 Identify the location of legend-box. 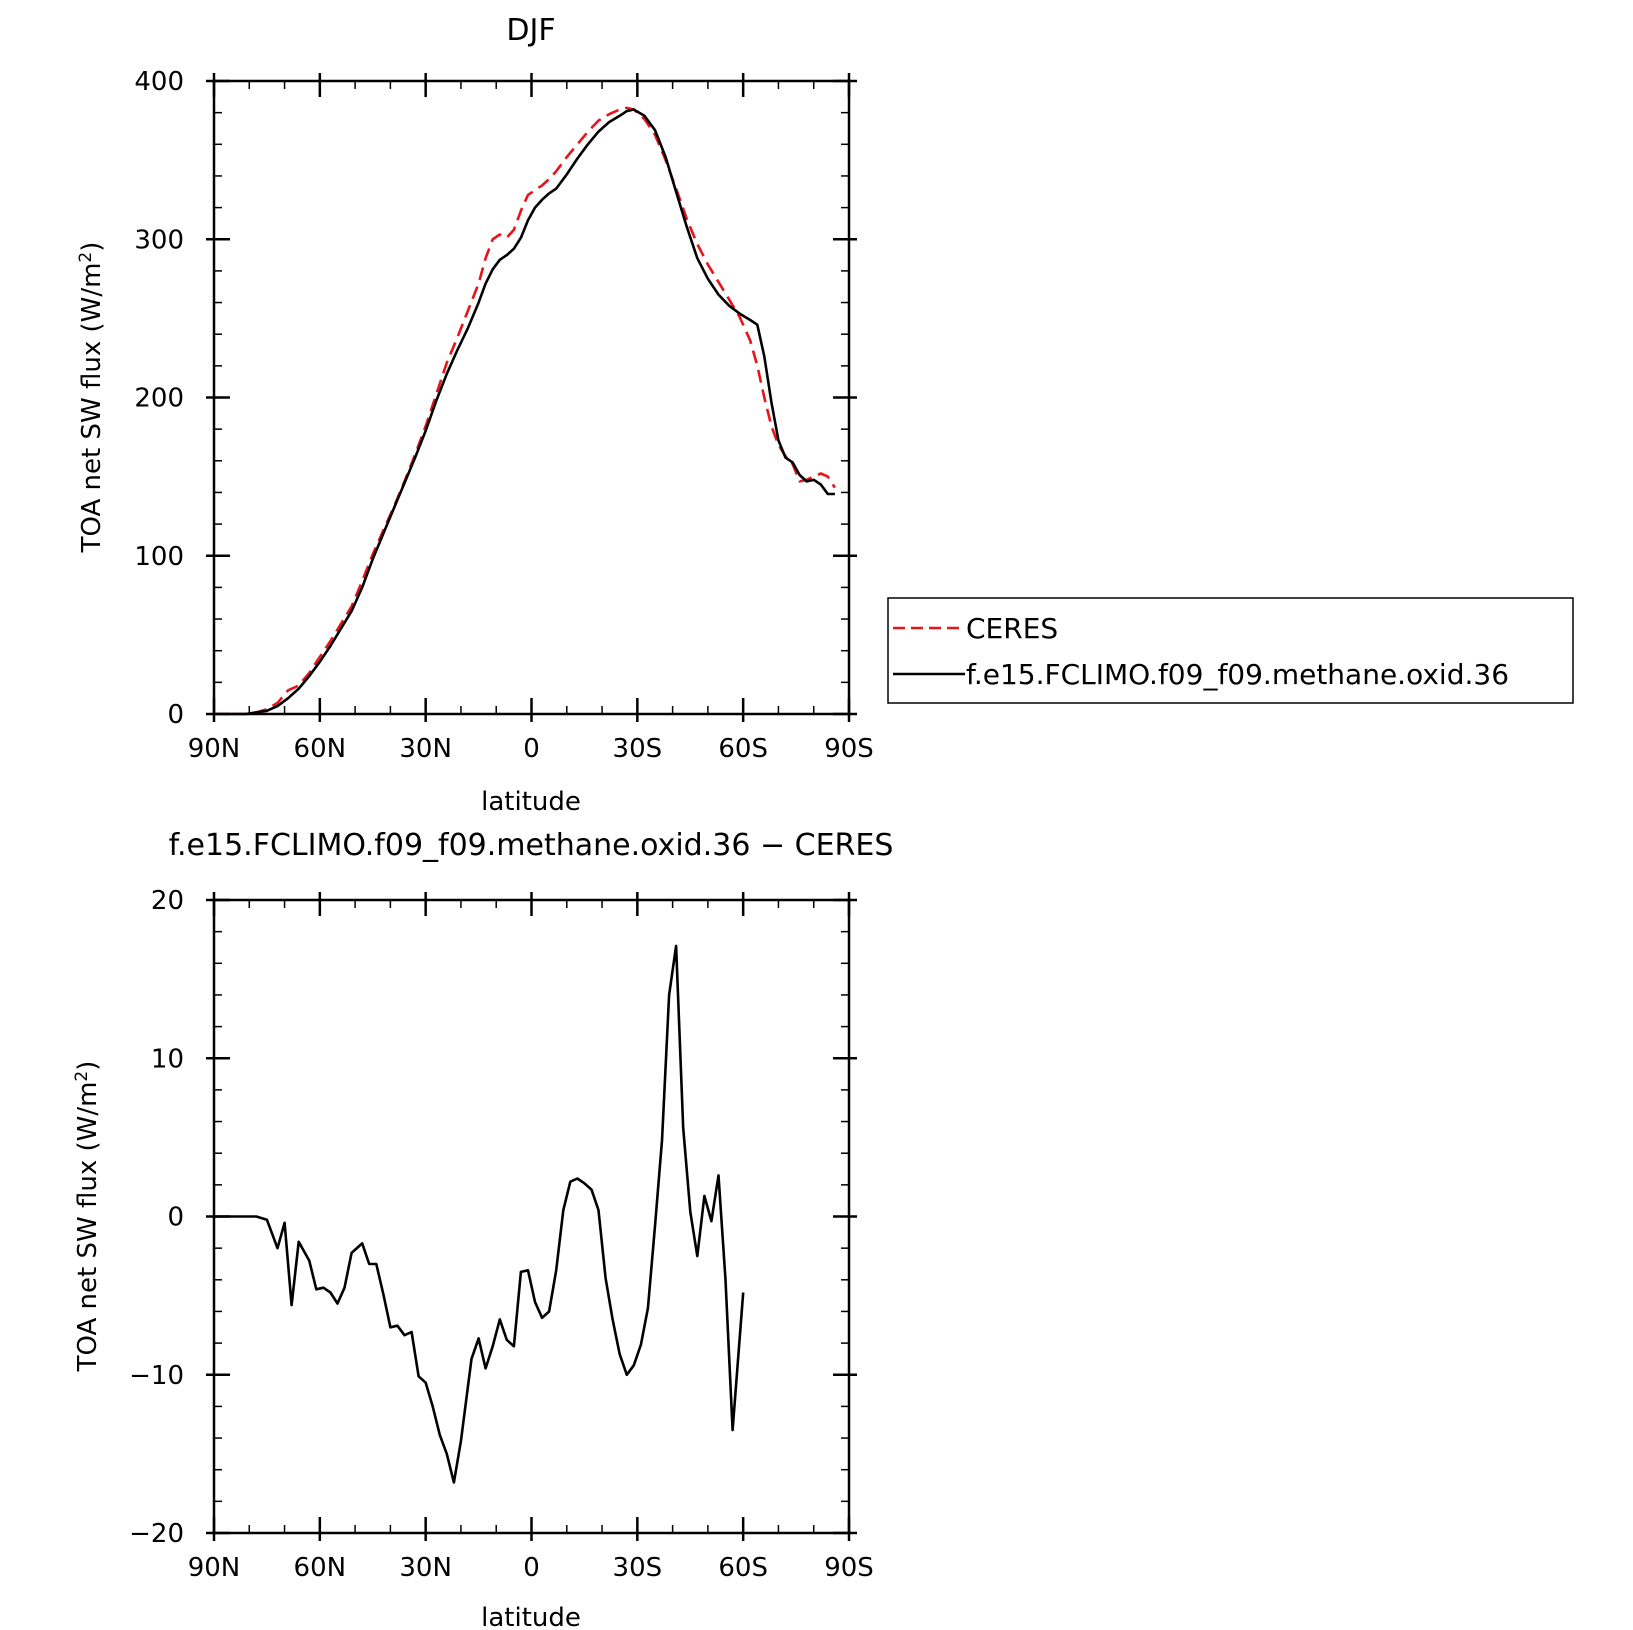
(1230, 650).